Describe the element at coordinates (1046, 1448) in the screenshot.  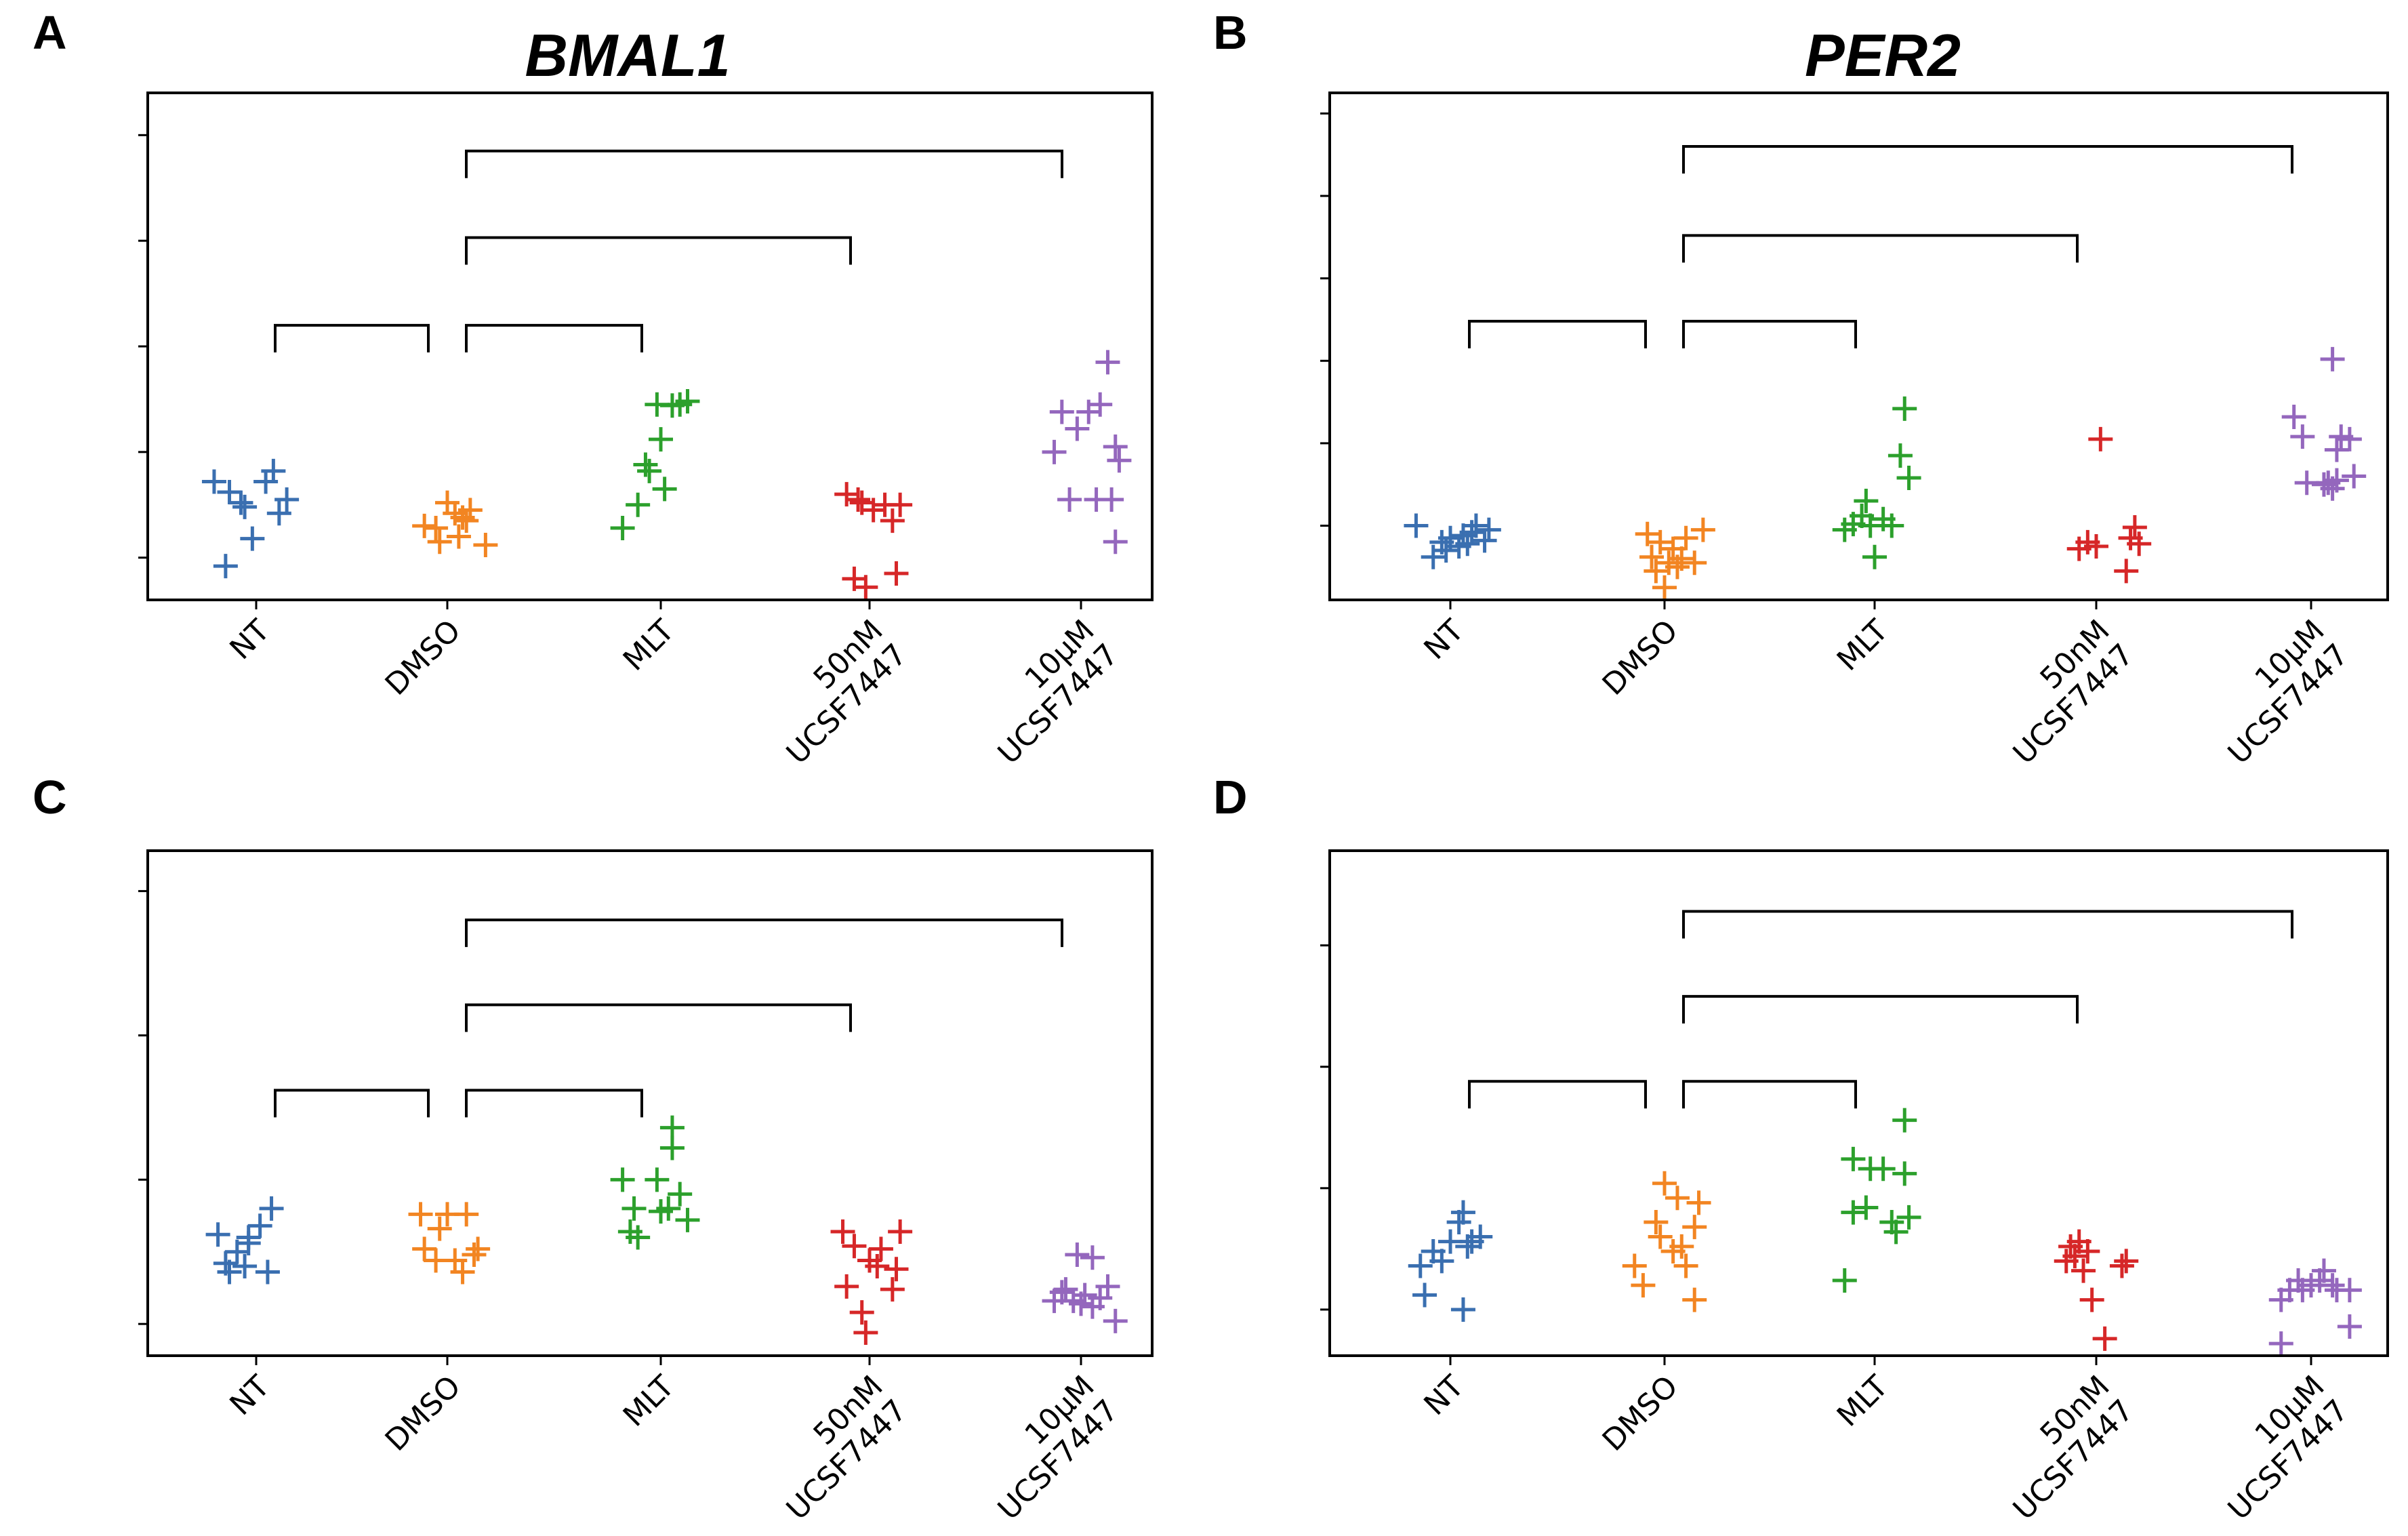
I see `x-tick-label: 10µMUCSF7447` at that location.